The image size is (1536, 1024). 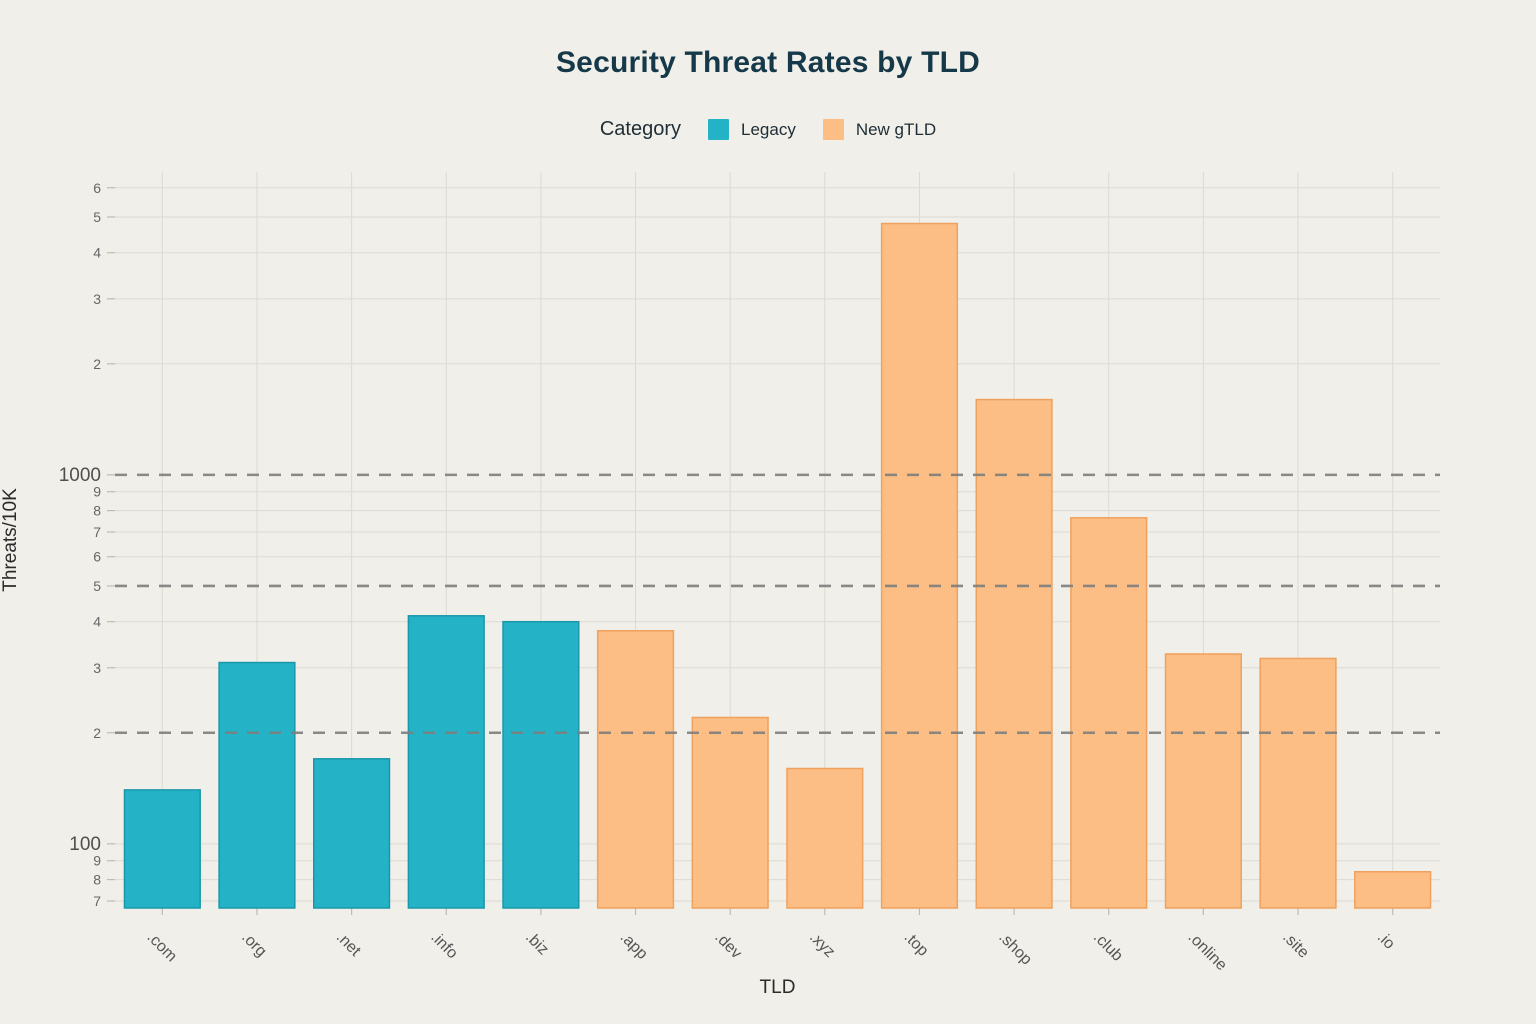 What do you see at coordinates (541, 764) in the screenshot?
I see `bar-biz` at bounding box center [541, 764].